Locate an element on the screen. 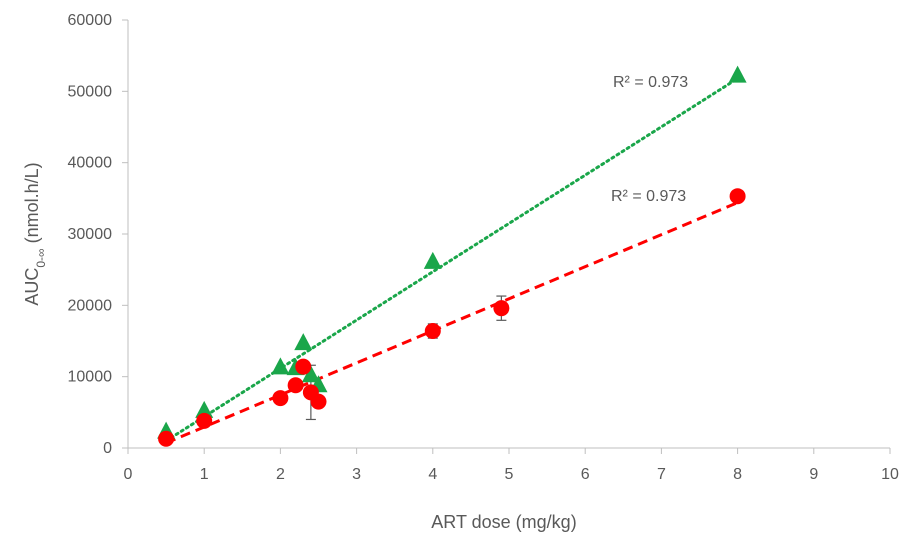 The height and width of the screenshot is (536, 905). x-tick-label: 9 is located at coordinates (813, 474).